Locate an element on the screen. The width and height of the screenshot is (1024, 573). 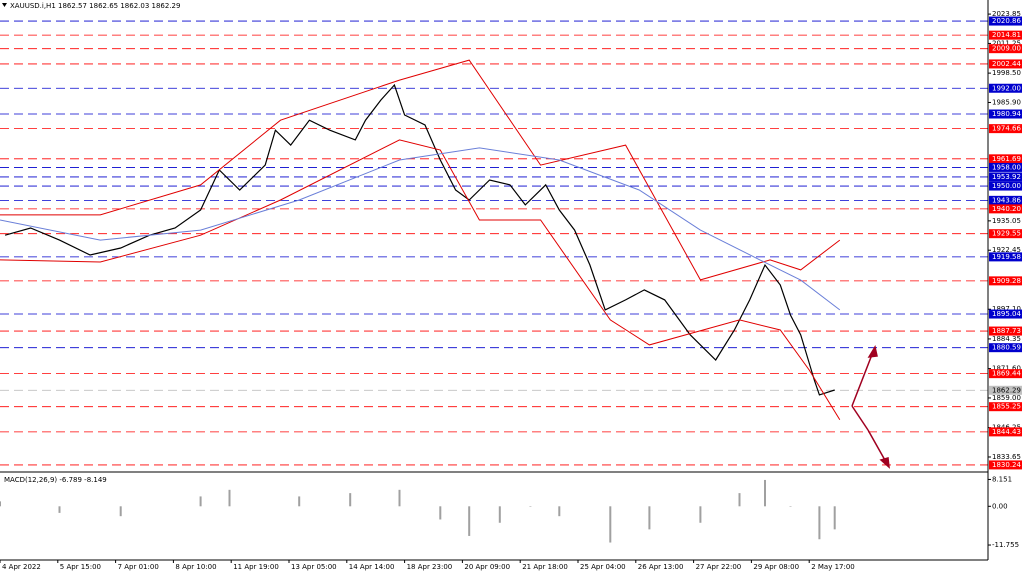
x-tick-label: 27 Apr 22:00 is located at coordinates (719, 567).